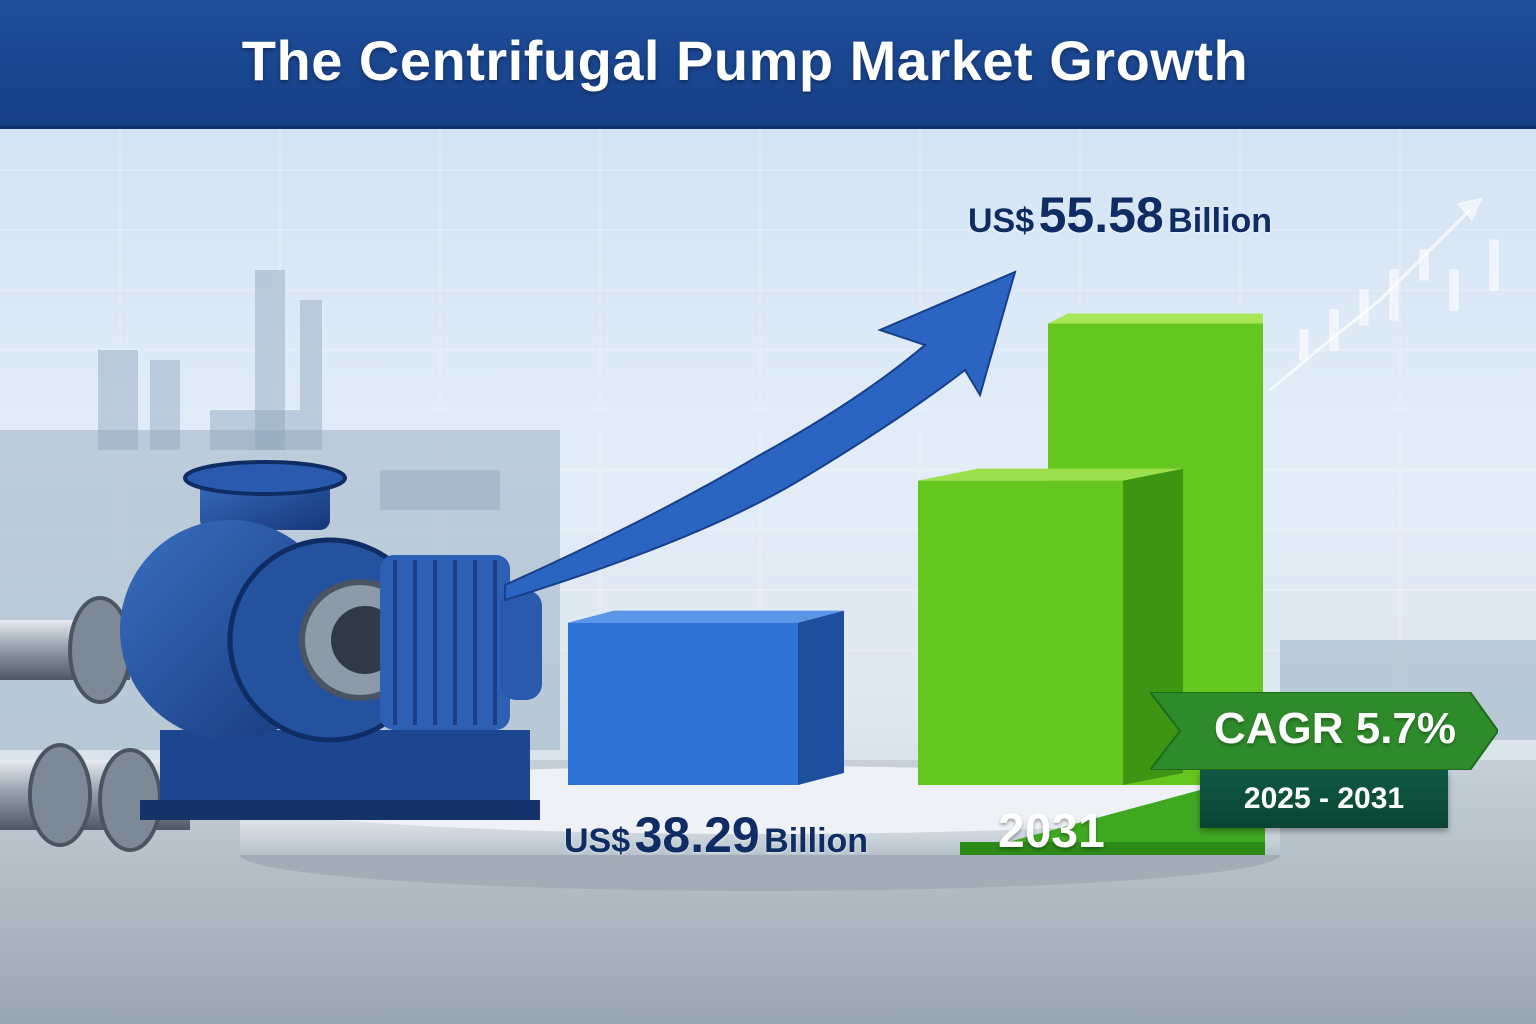 The height and width of the screenshot is (1024, 1536). What do you see at coordinates (821, 697) in the screenshot?
I see `bar-2025-side` at bounding box center [821, 697].